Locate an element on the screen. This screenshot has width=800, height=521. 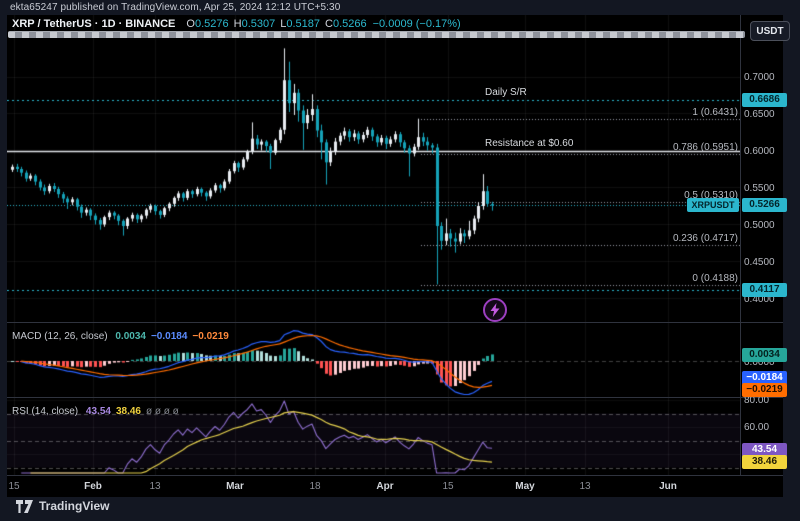
price-tick-label: 0.5000 is located at coordinates (759, 225).